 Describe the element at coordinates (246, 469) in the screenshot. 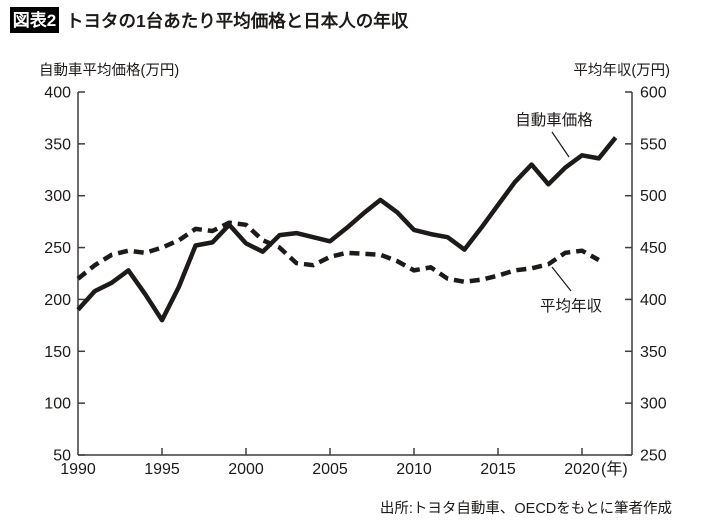

I see `x-axis-tick-label: 2000` at that location.